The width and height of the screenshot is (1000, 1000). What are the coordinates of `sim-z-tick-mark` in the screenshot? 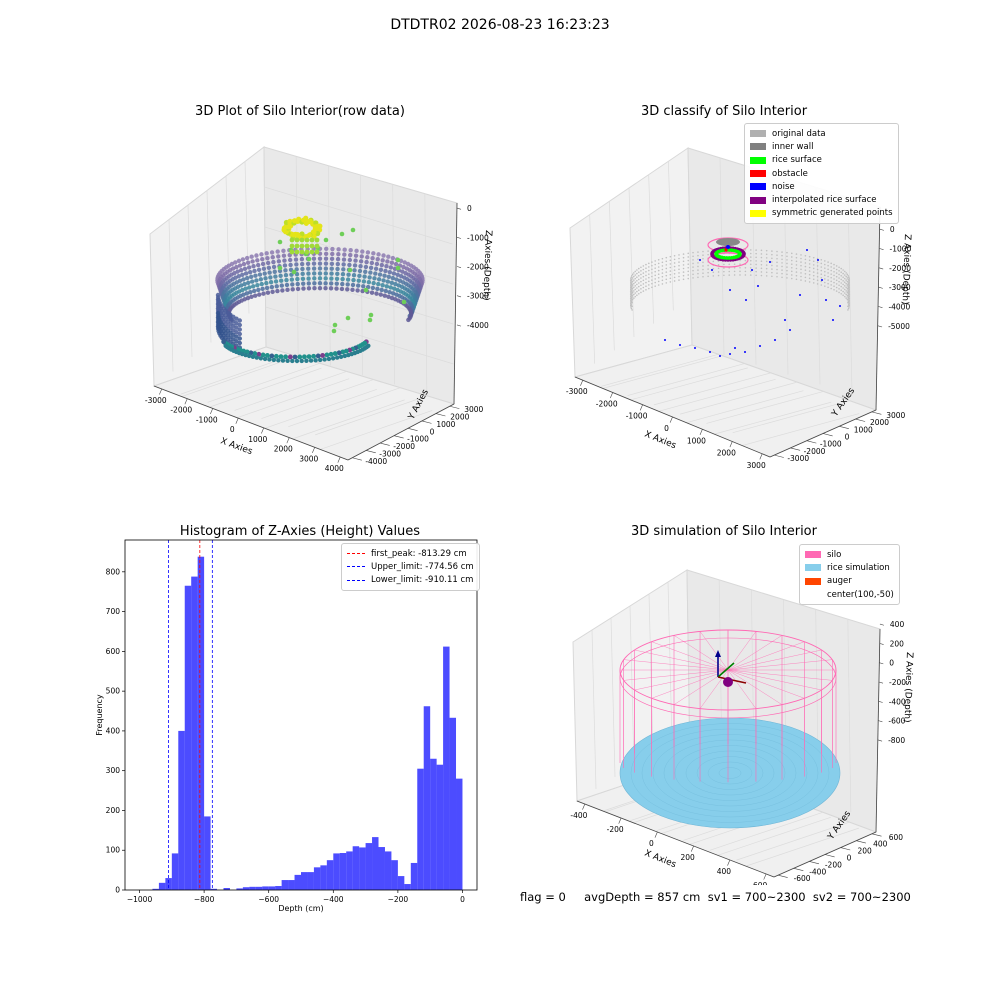 It's located at (880, 740).